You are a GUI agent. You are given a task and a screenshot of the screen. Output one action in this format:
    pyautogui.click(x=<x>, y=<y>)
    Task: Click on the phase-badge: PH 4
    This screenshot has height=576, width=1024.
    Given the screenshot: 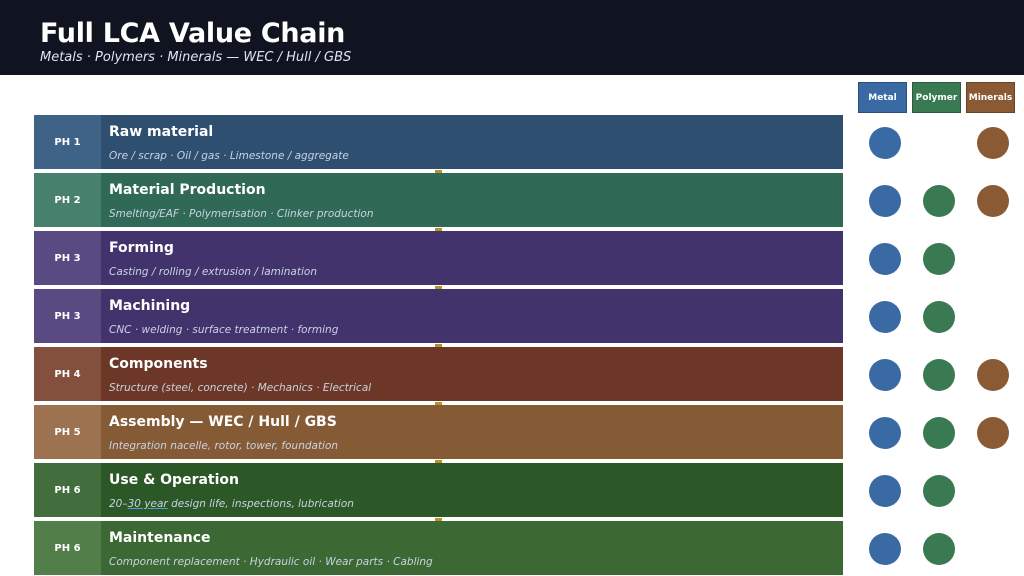 What is the action you would take?
    pyautogui.click(x=67, y=374)
    